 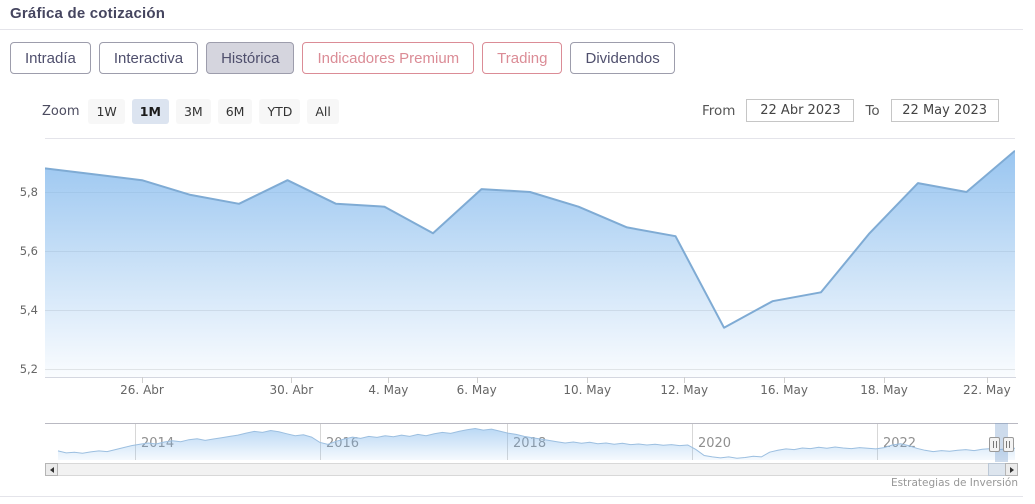 What do you see at coordinates (719, 110) in the screenshot?
I see `from-label: From` at bounding box center [719, 110].